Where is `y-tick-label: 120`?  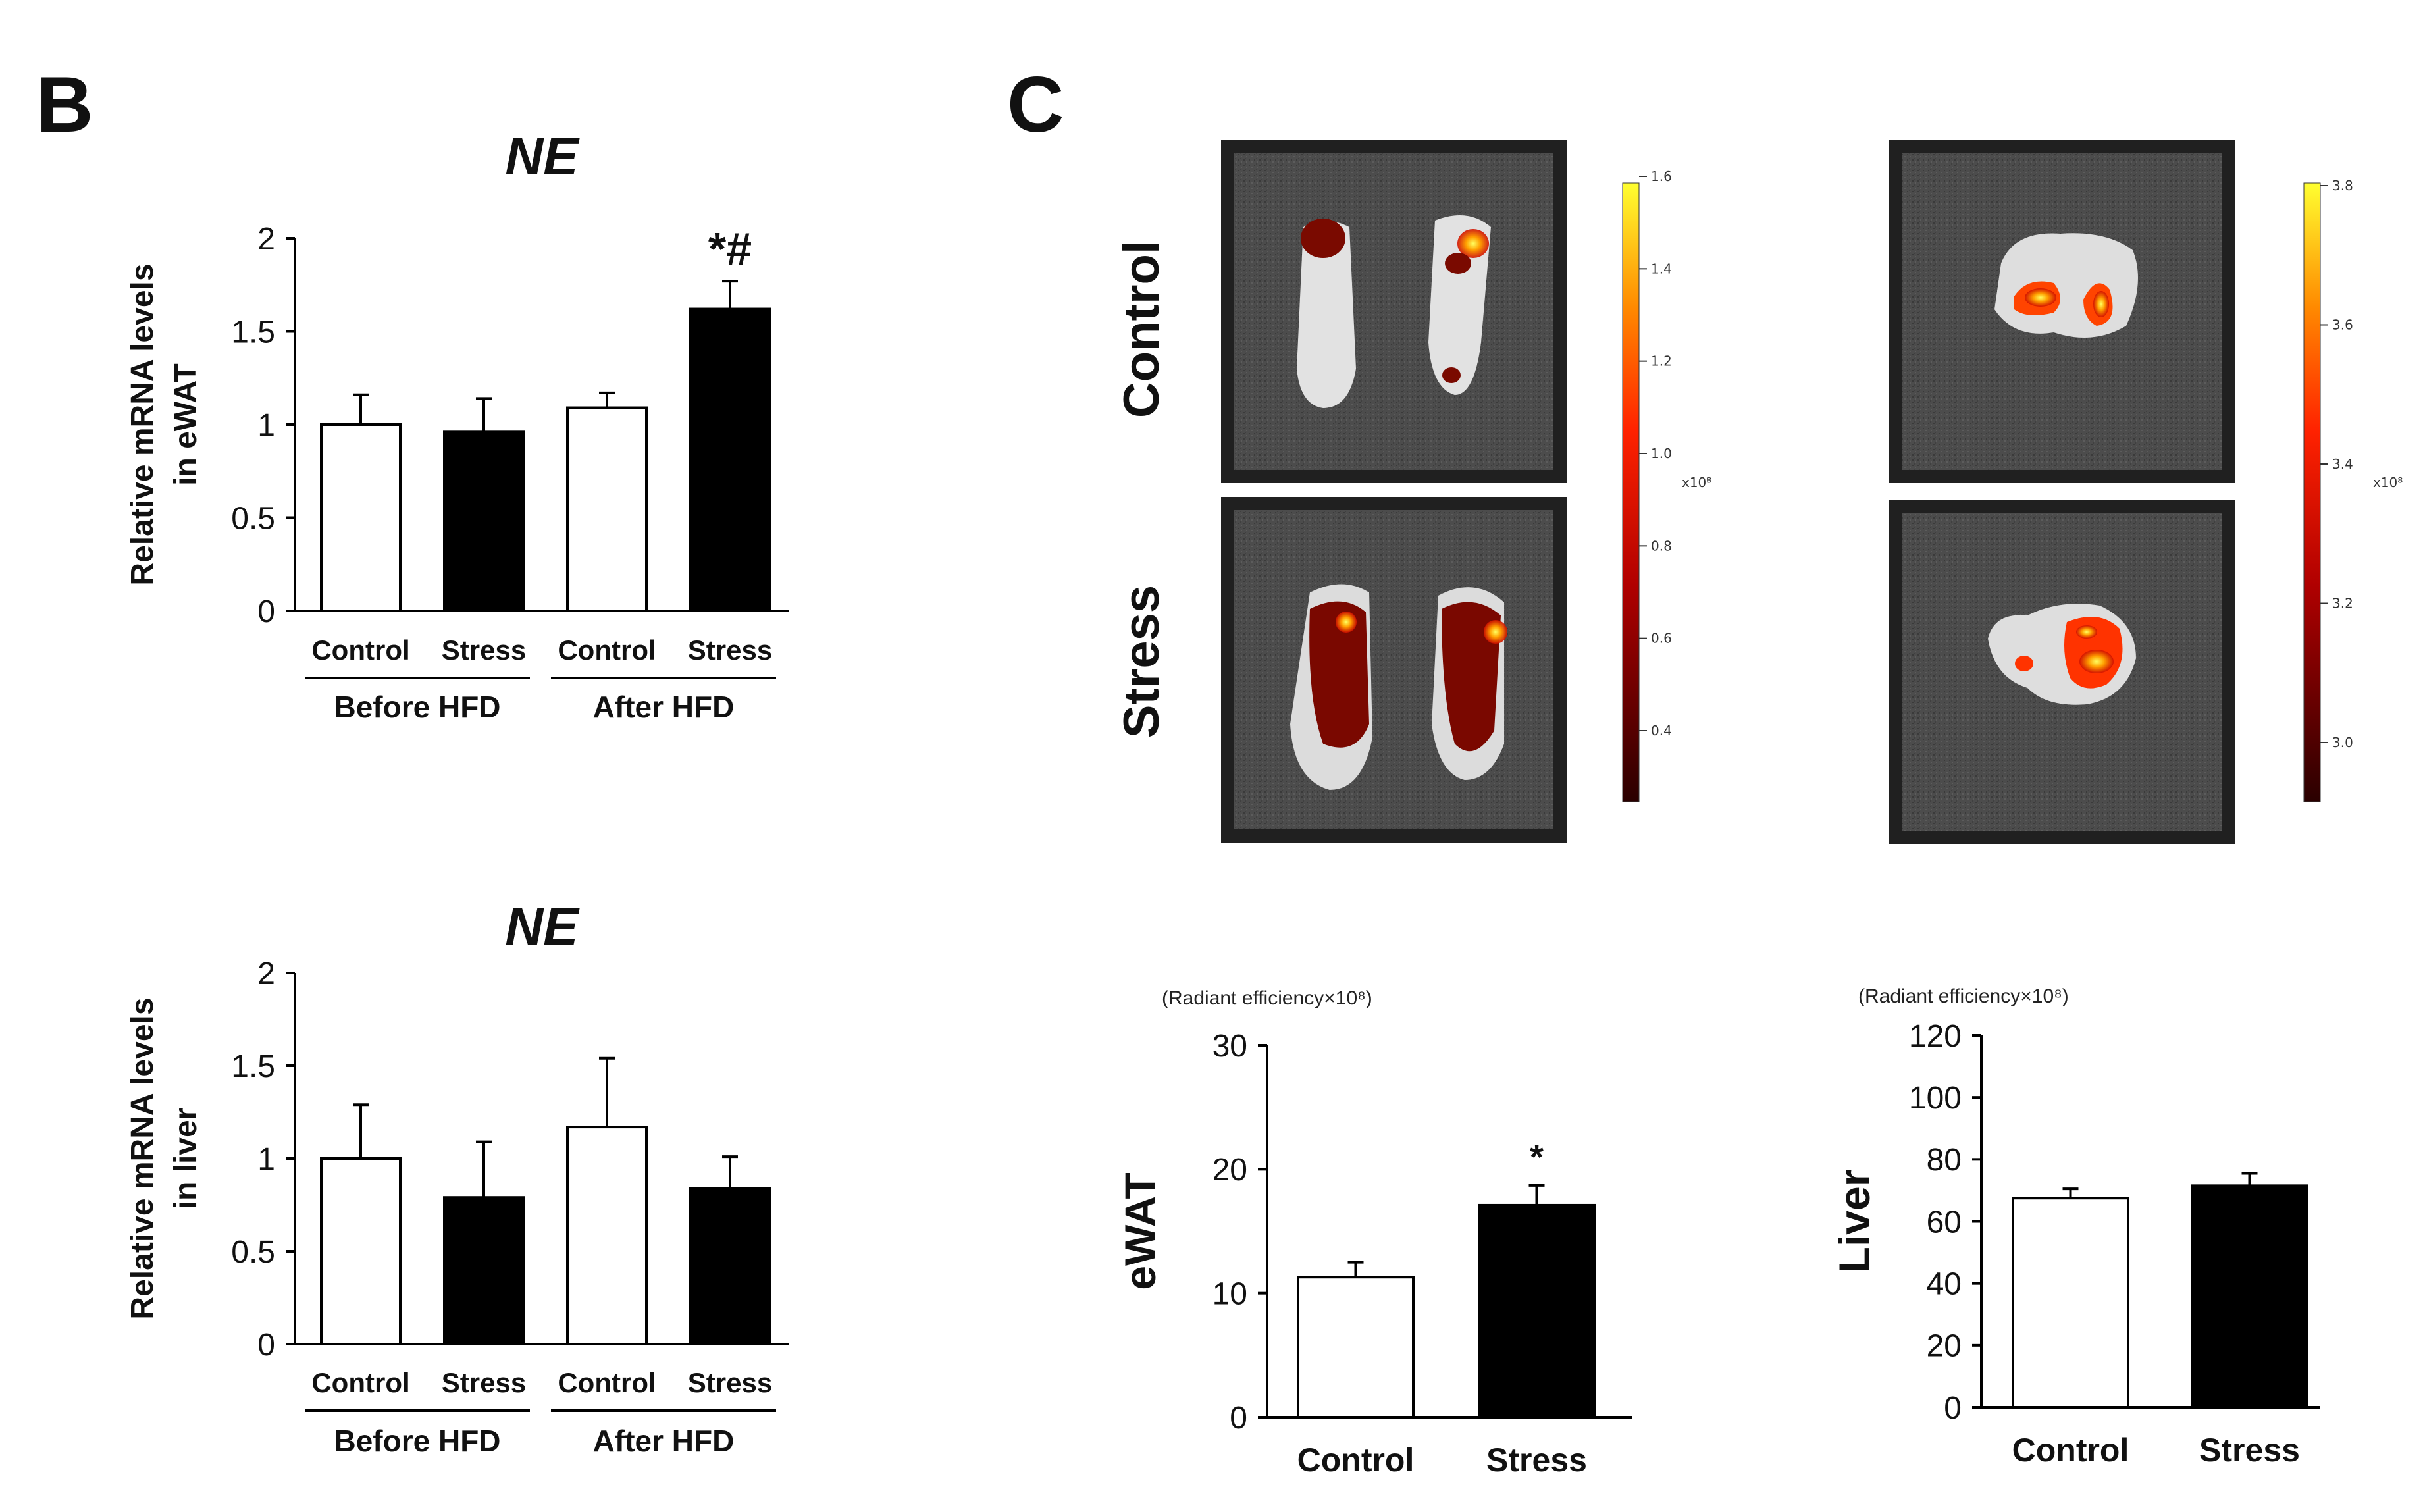 y-tick-label: 120 is located at coordinates (1936, 1036).